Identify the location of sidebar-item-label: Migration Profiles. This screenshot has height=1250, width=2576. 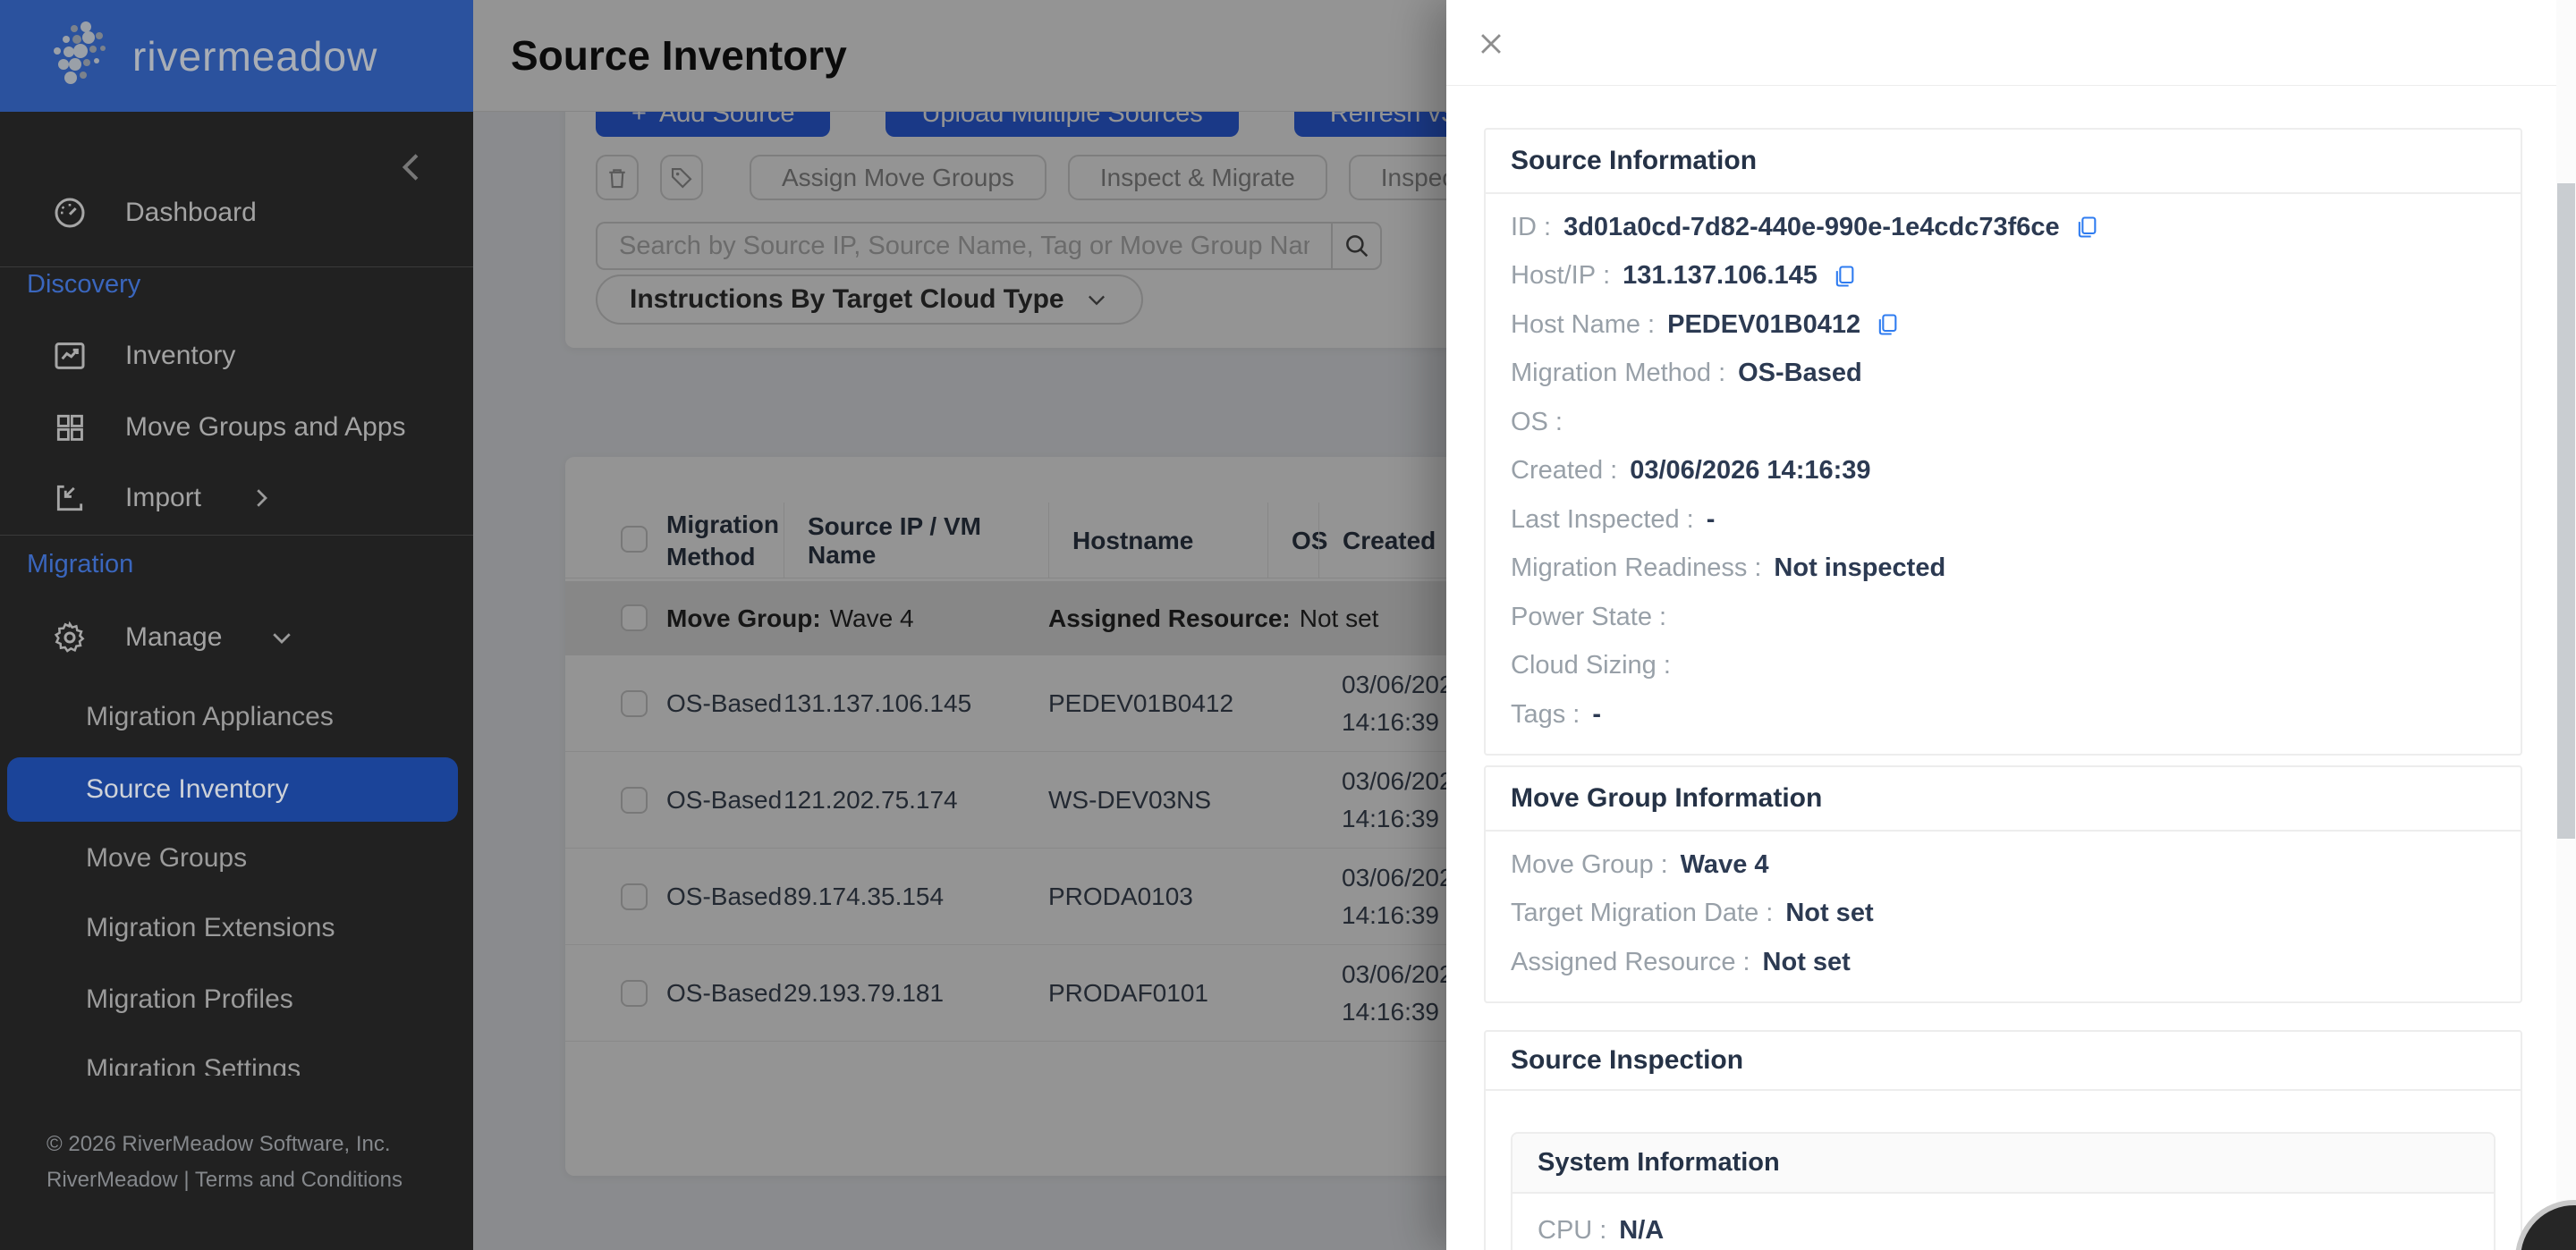
(189, 999).